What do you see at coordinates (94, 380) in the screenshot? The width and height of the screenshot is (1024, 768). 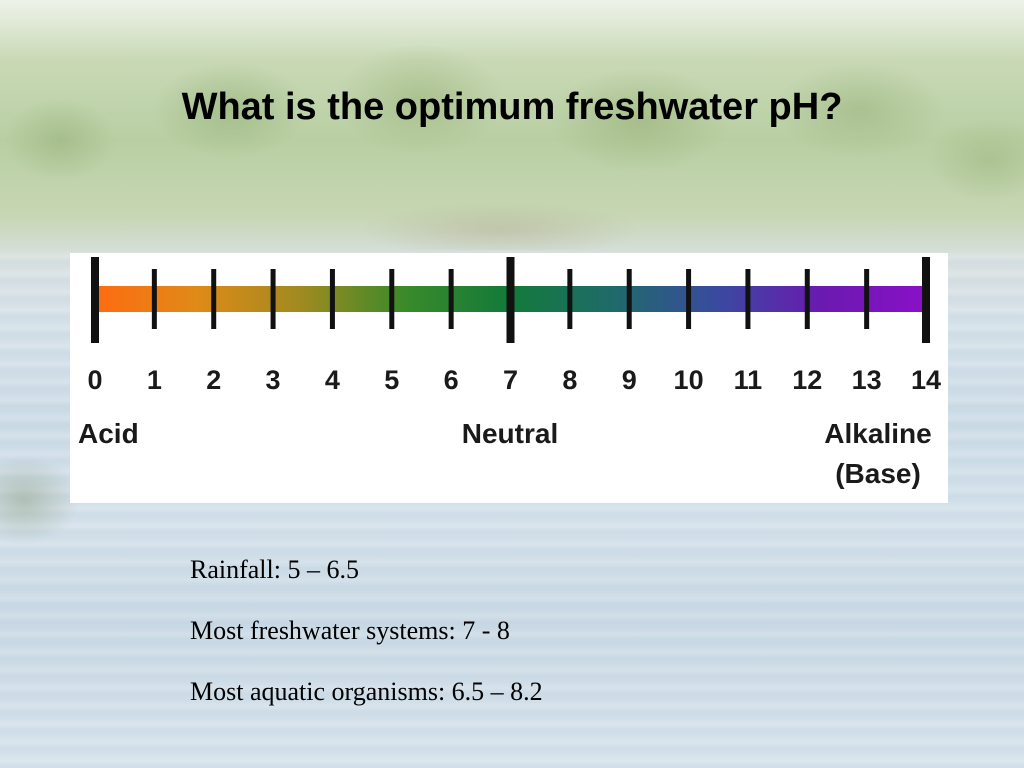 I see `ph-tick-label-0: 0` at bounding box center [94, 380].